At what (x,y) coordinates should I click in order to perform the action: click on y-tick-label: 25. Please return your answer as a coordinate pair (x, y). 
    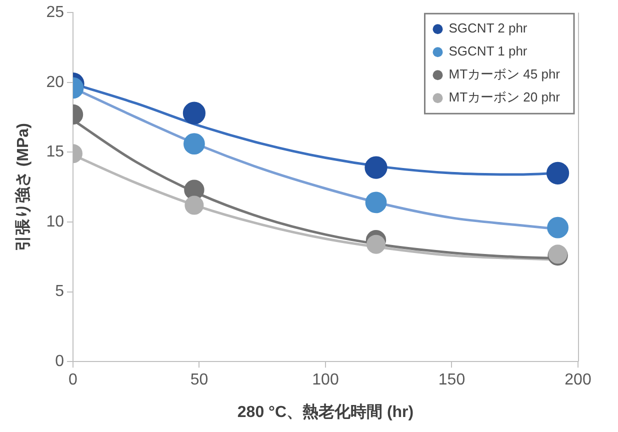
    Looking at the image, I should click on (55, 13).